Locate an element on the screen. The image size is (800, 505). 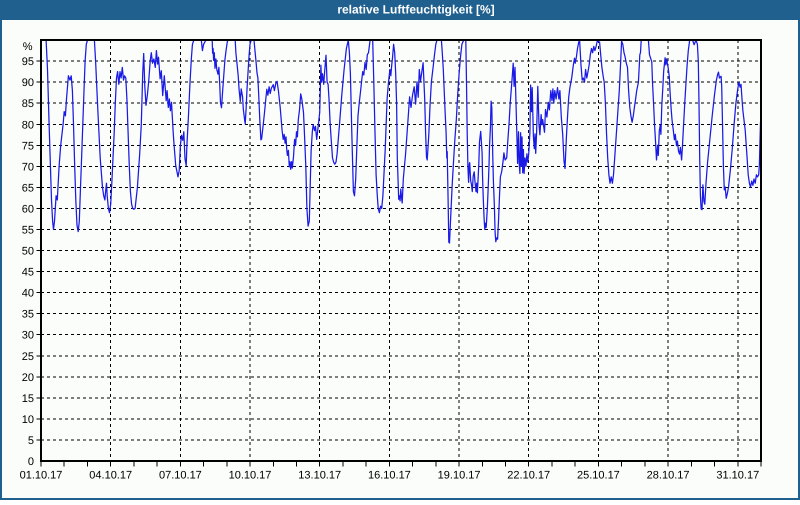
svg-text: 13.10.17 is located at coordinates (319, 476).